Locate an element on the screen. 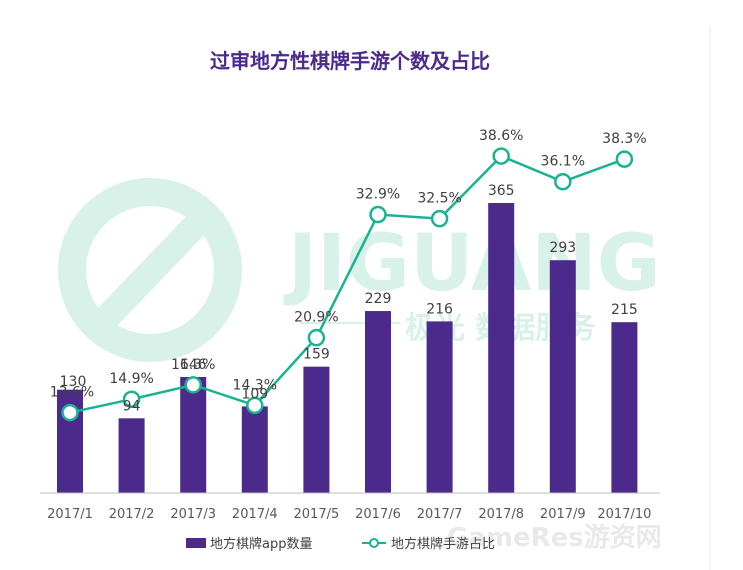 Image resolution: width=743 pixels, height=570 pixels. pct-value-label: 16.3% is located at coordinates (193, 365).